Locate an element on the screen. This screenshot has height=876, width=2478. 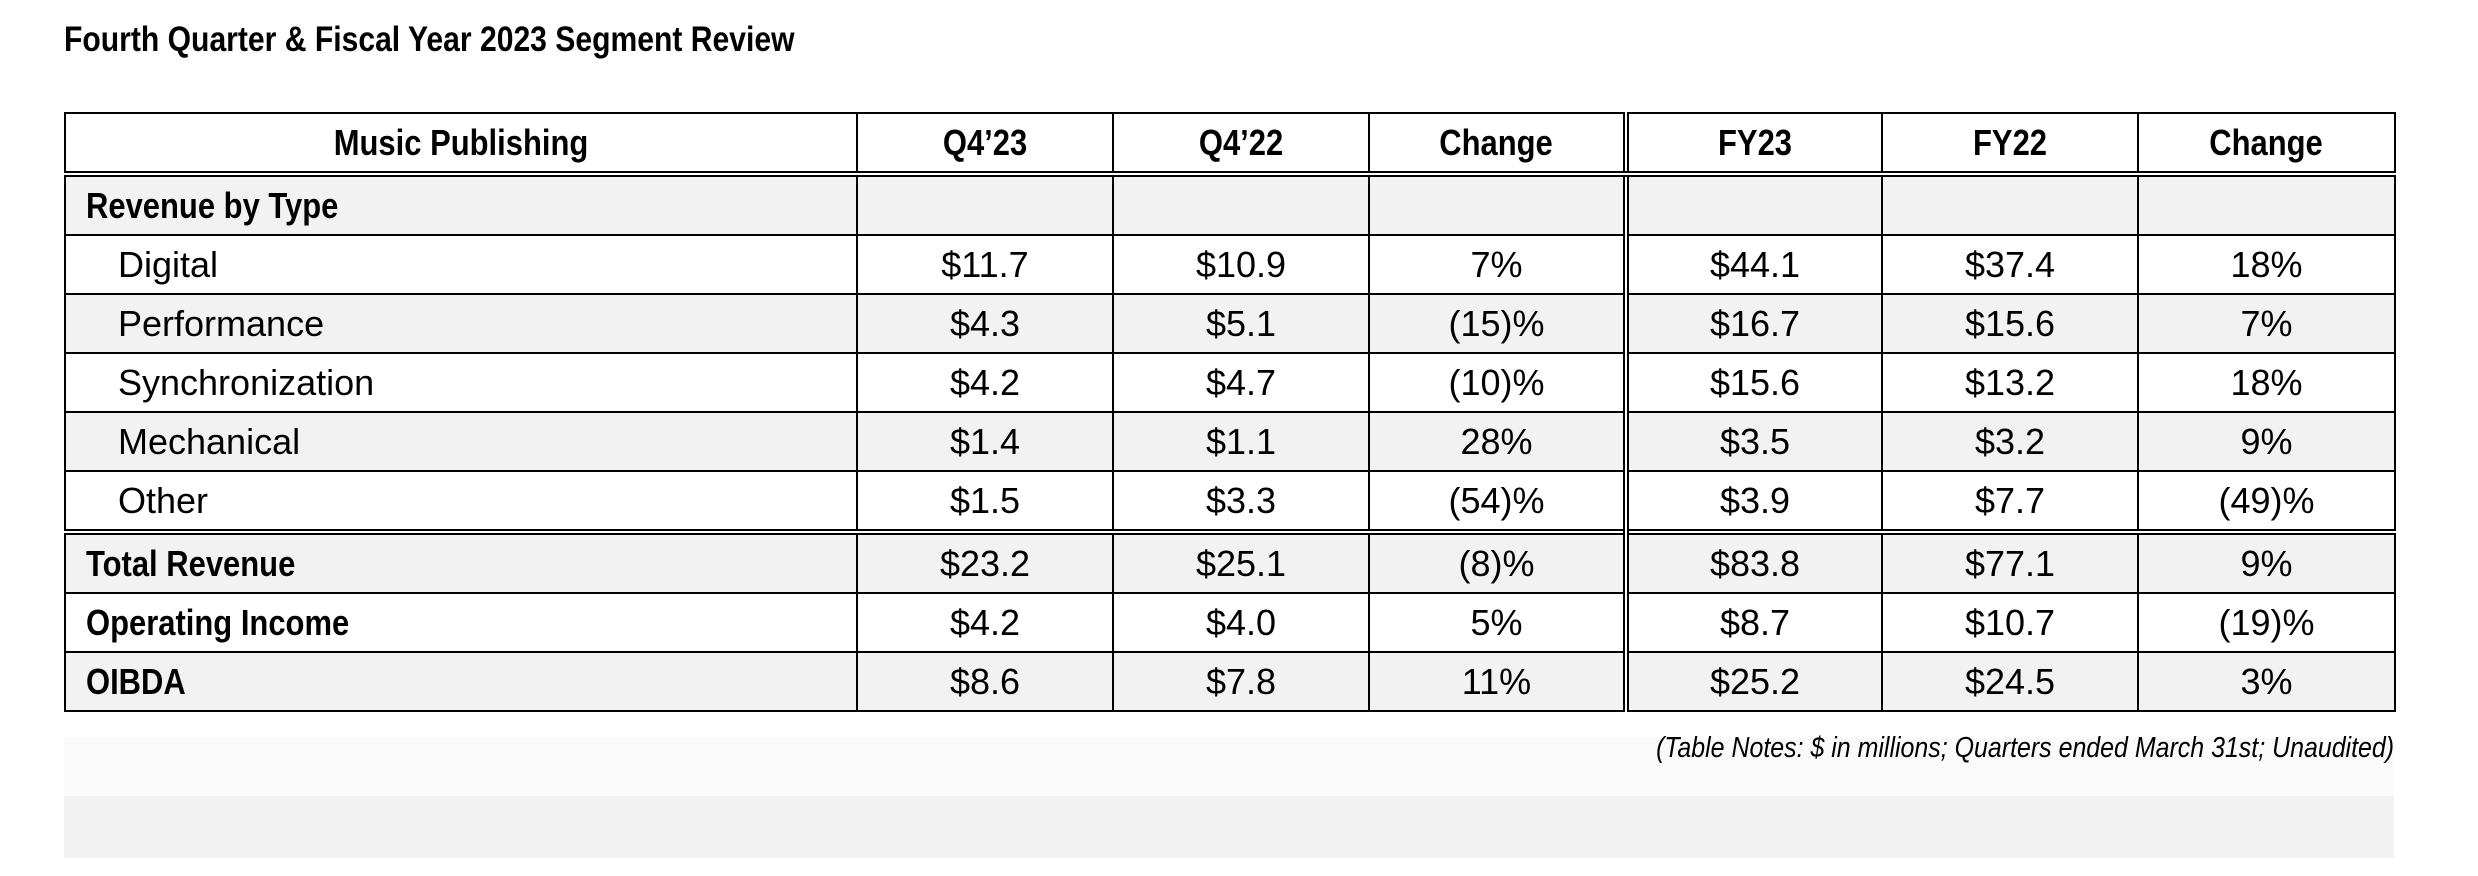
row-label: Other is located at coordinates (461, 501).